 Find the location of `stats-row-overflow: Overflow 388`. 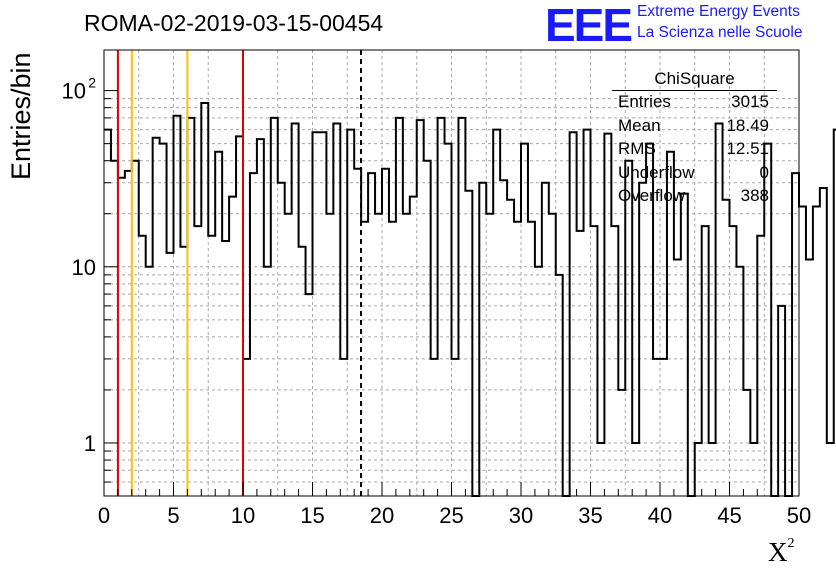

stats-row-overflow: Overflow 388 is located at coordinates (694, 196).